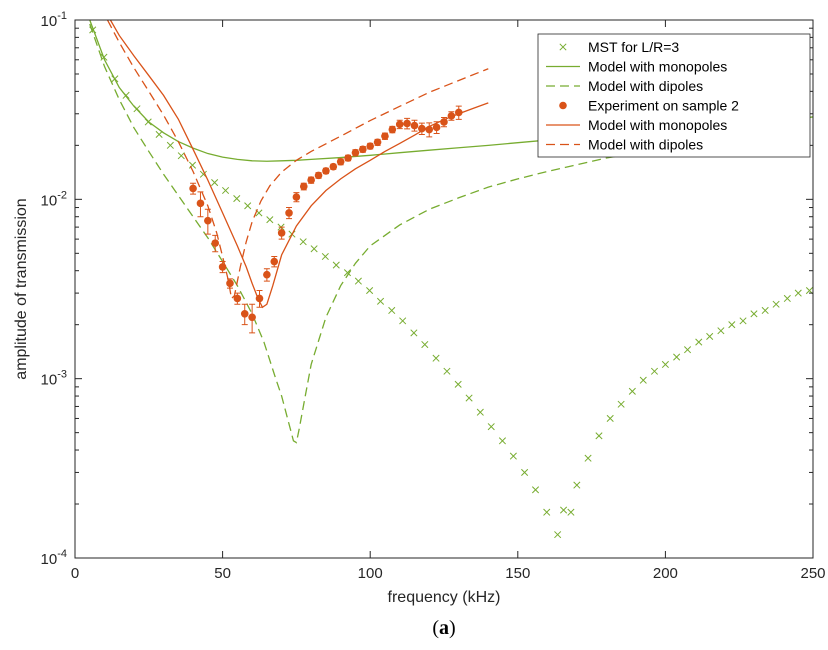  I want to click on y-tick-label: 10⁻², so click(54, 199).